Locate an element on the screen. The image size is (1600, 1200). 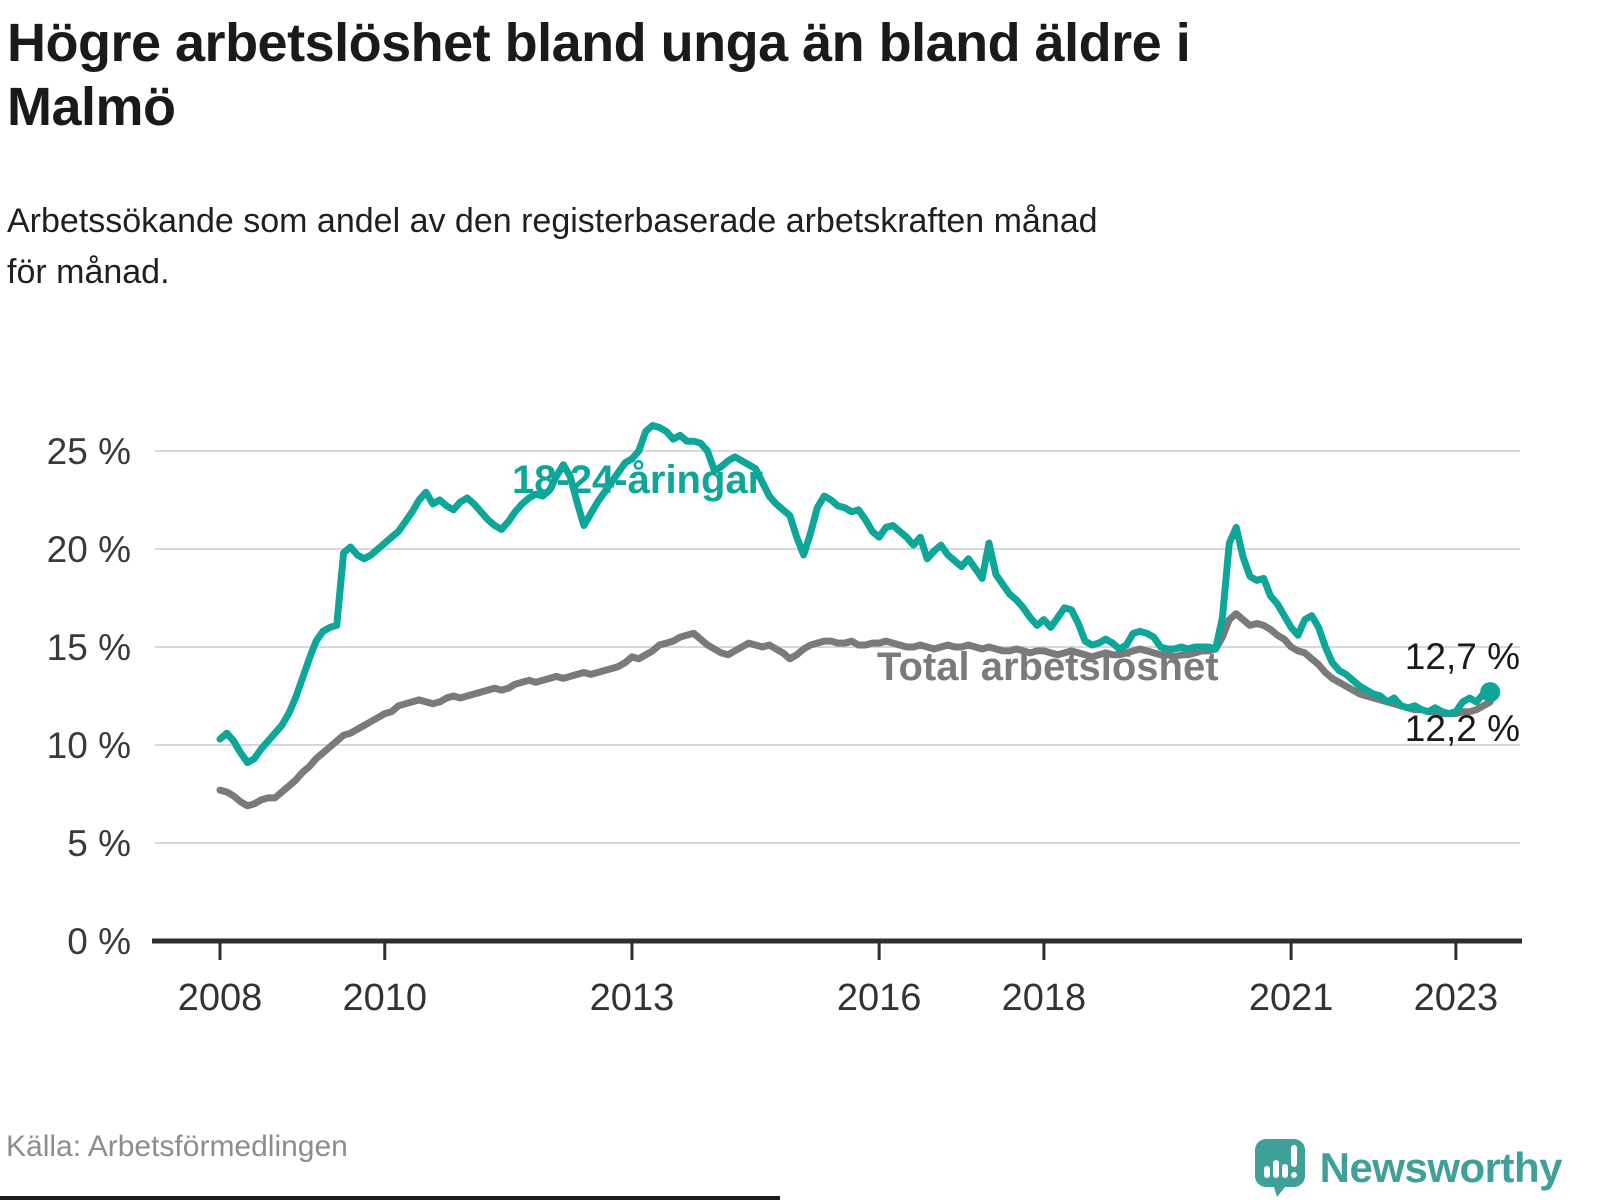
series-label-total: Total arbetslöshet is located at coordinates (1048, 667).